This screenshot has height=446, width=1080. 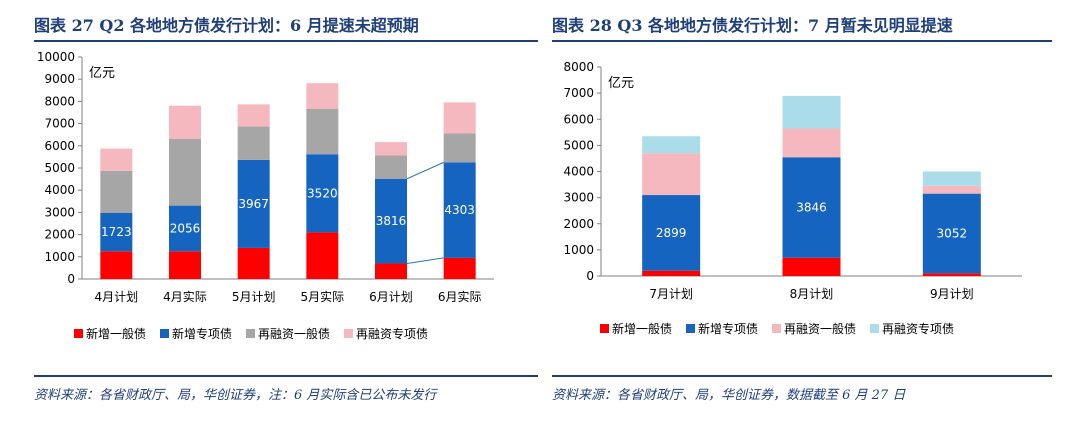 I want to click on category-label: 6月实际, so click(x=460, y=296).